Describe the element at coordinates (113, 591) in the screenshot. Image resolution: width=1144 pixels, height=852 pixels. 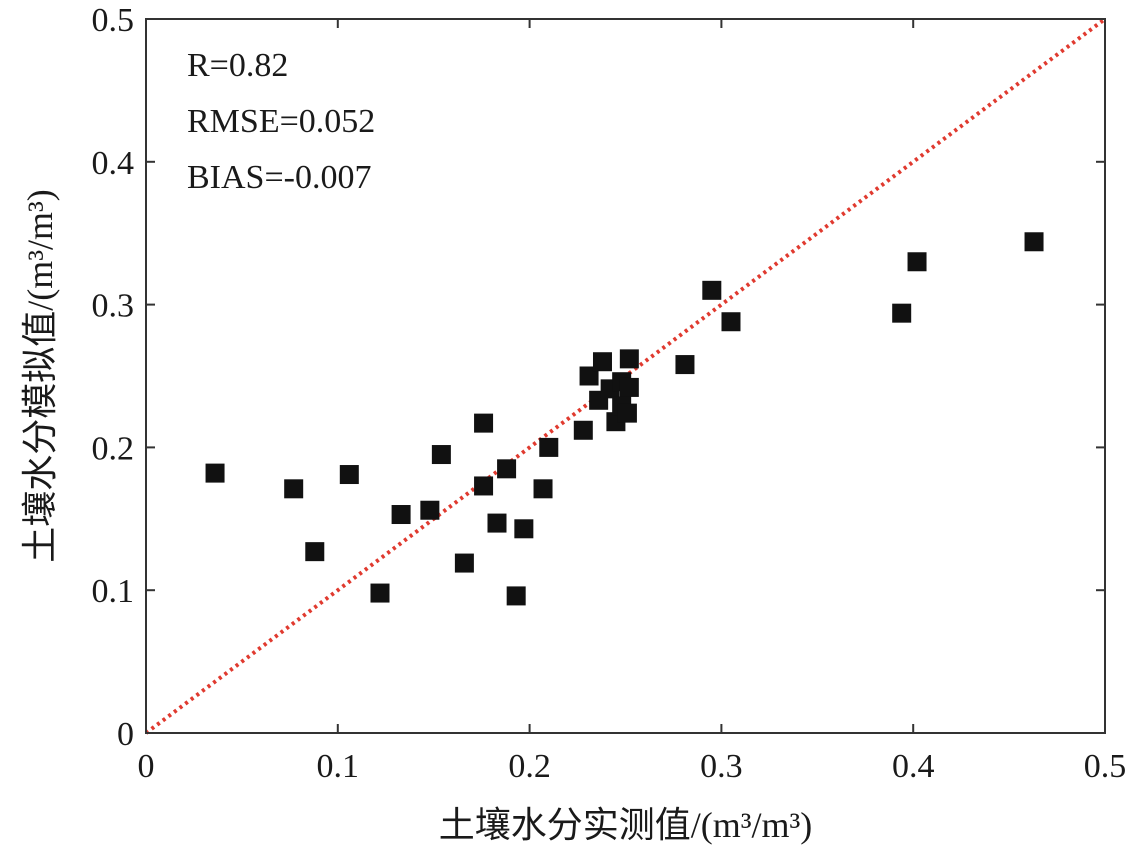
I see `y-tick-label: 0.1` at that location.